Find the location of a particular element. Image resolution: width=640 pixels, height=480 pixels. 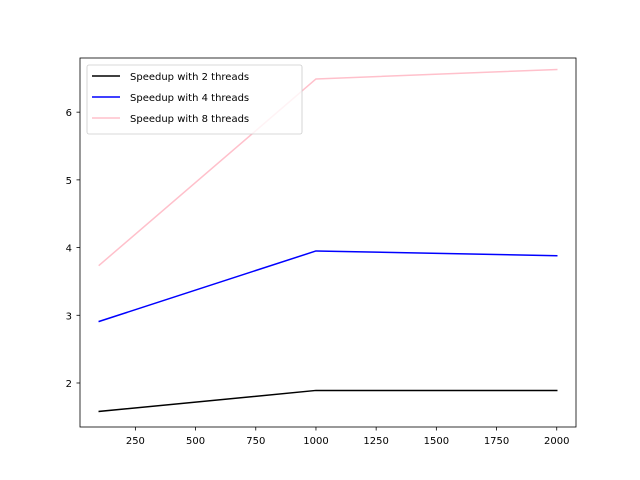

legend-label-1: Speedup with 2 threads is located at coordinates (189, 77).